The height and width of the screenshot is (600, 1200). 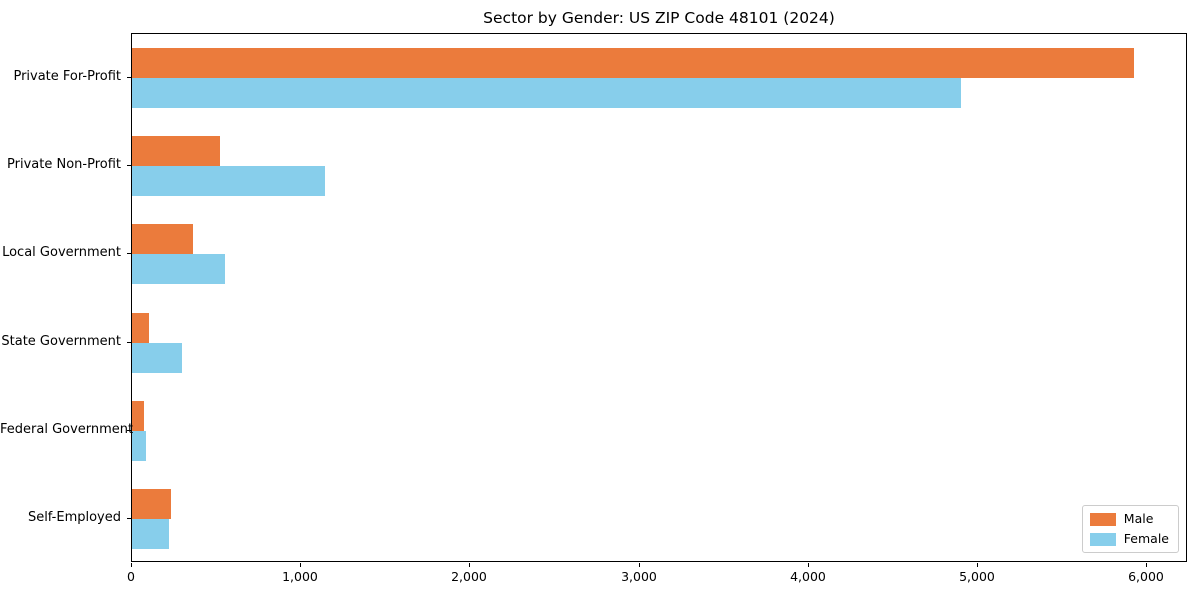 I want to click on bar-male-local-government, so click(x=162, y=239).